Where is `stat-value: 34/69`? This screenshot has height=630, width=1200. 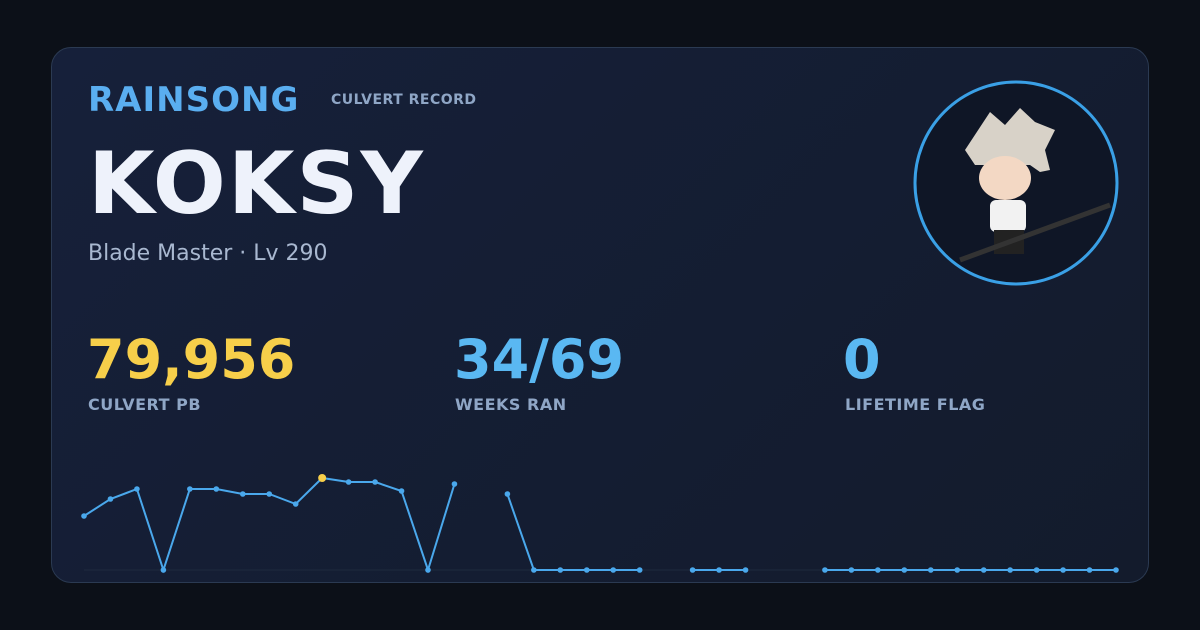 stat-value: 34/69 is located at coordinates (539, 359).